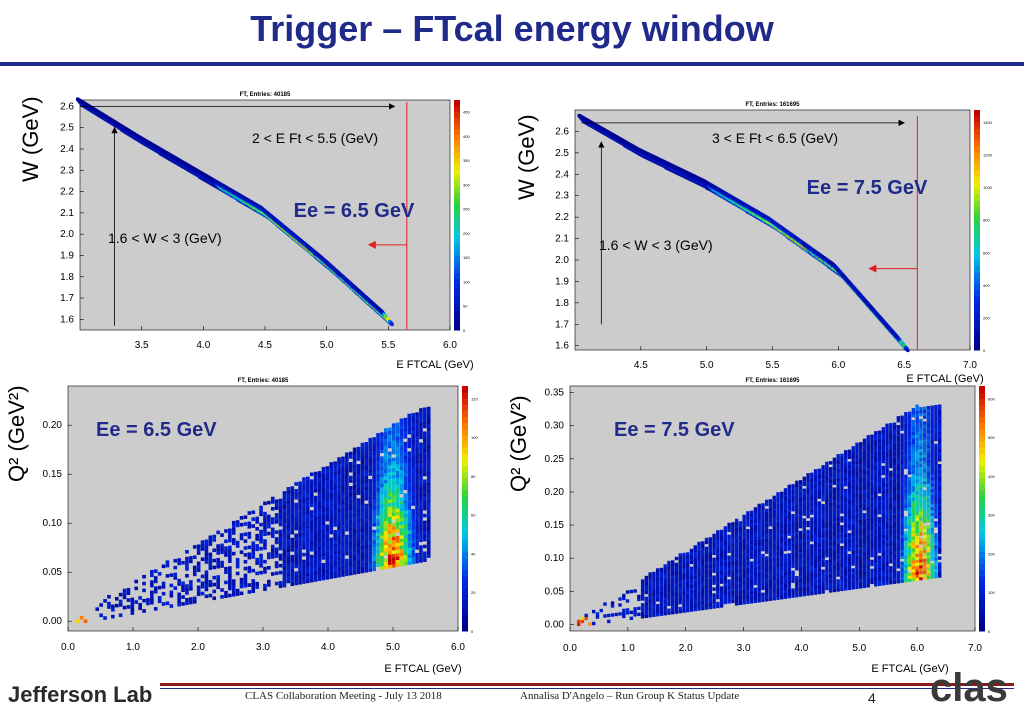 The height and width of the screenshot is (715, 1024). I want to click on title-divider, so click(512, 64).